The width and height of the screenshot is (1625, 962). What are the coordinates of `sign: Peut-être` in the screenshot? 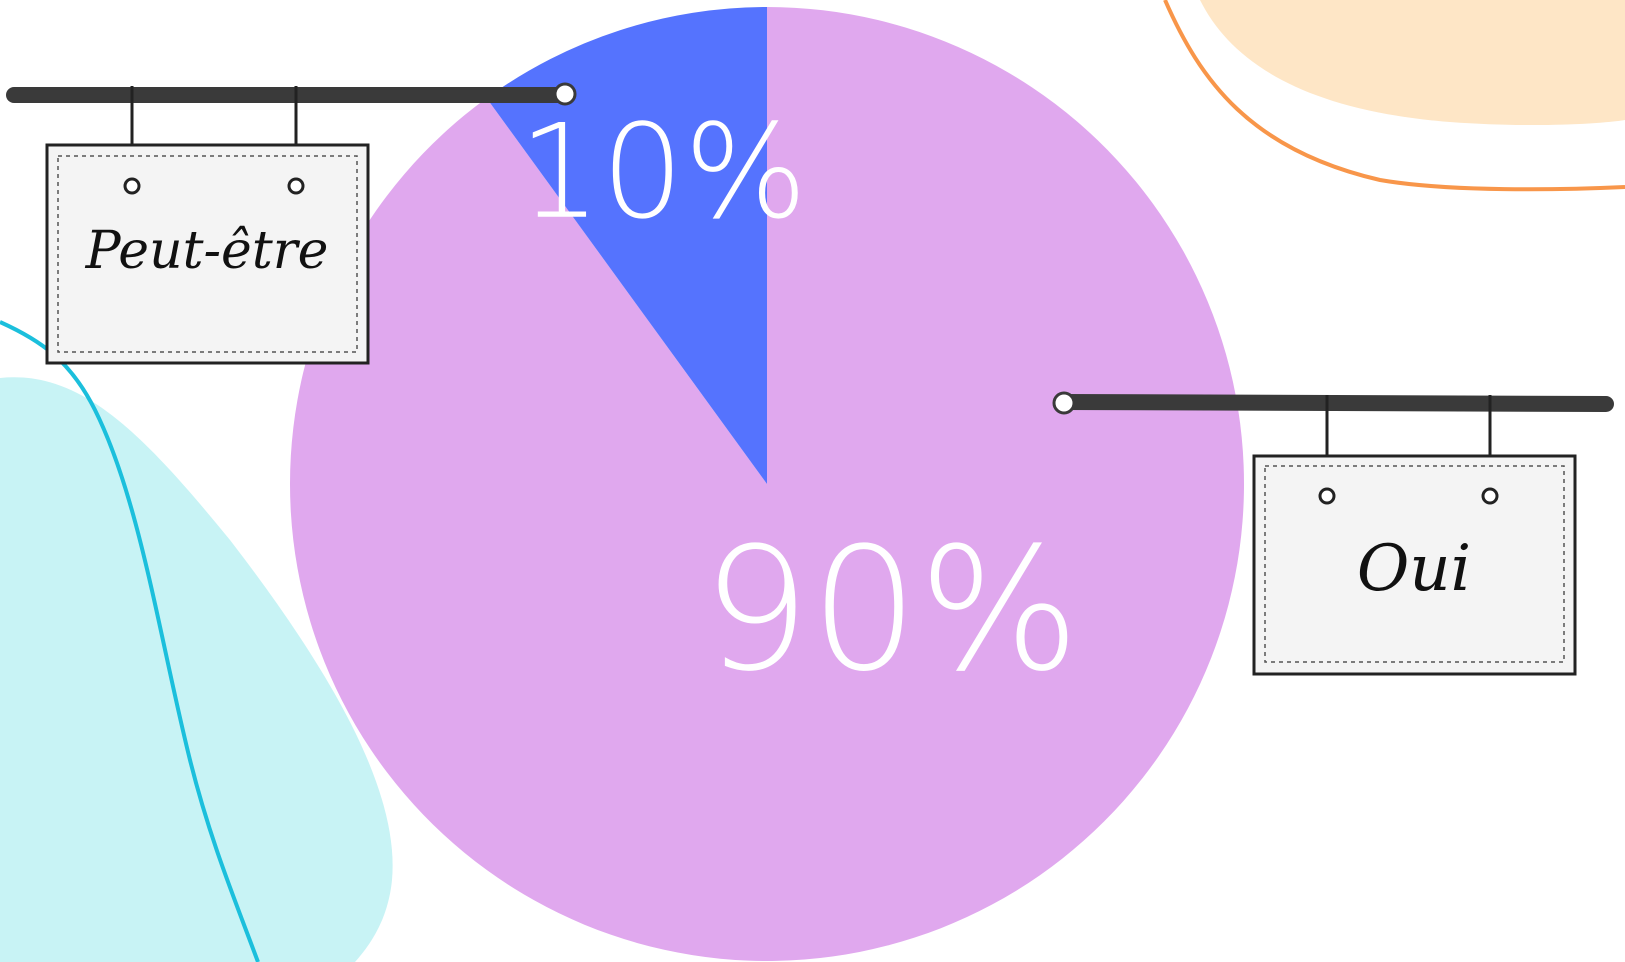 It's located at (291, 223).